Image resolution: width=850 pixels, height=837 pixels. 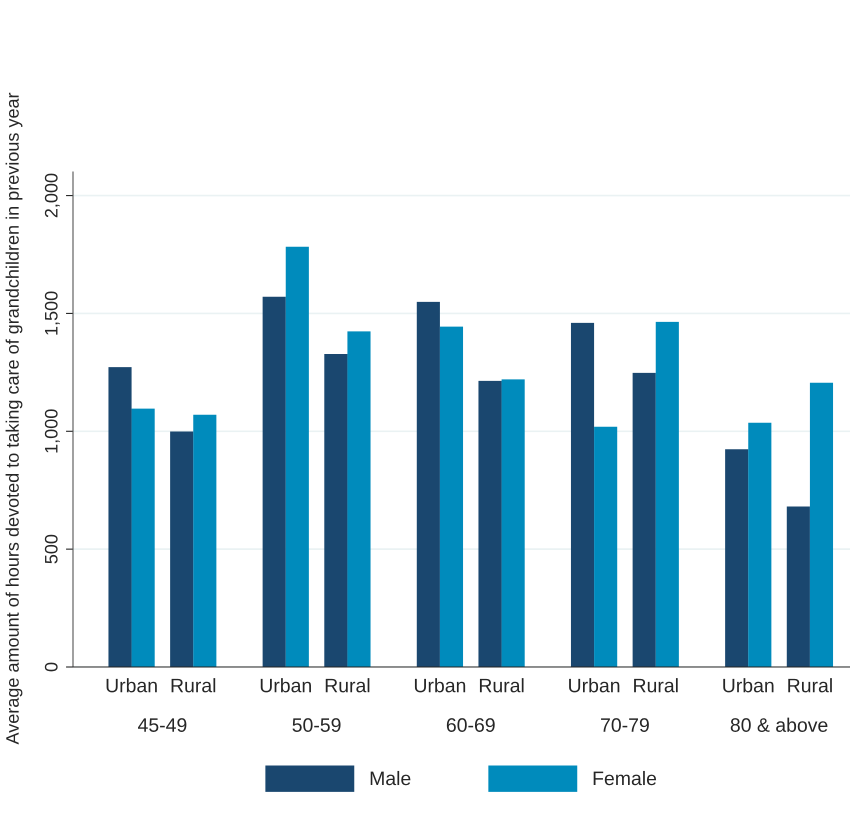 What do you see at coordinates (625, 725) in the screenshot?
I see `text: 70-79` at bounding box center [625, 725].